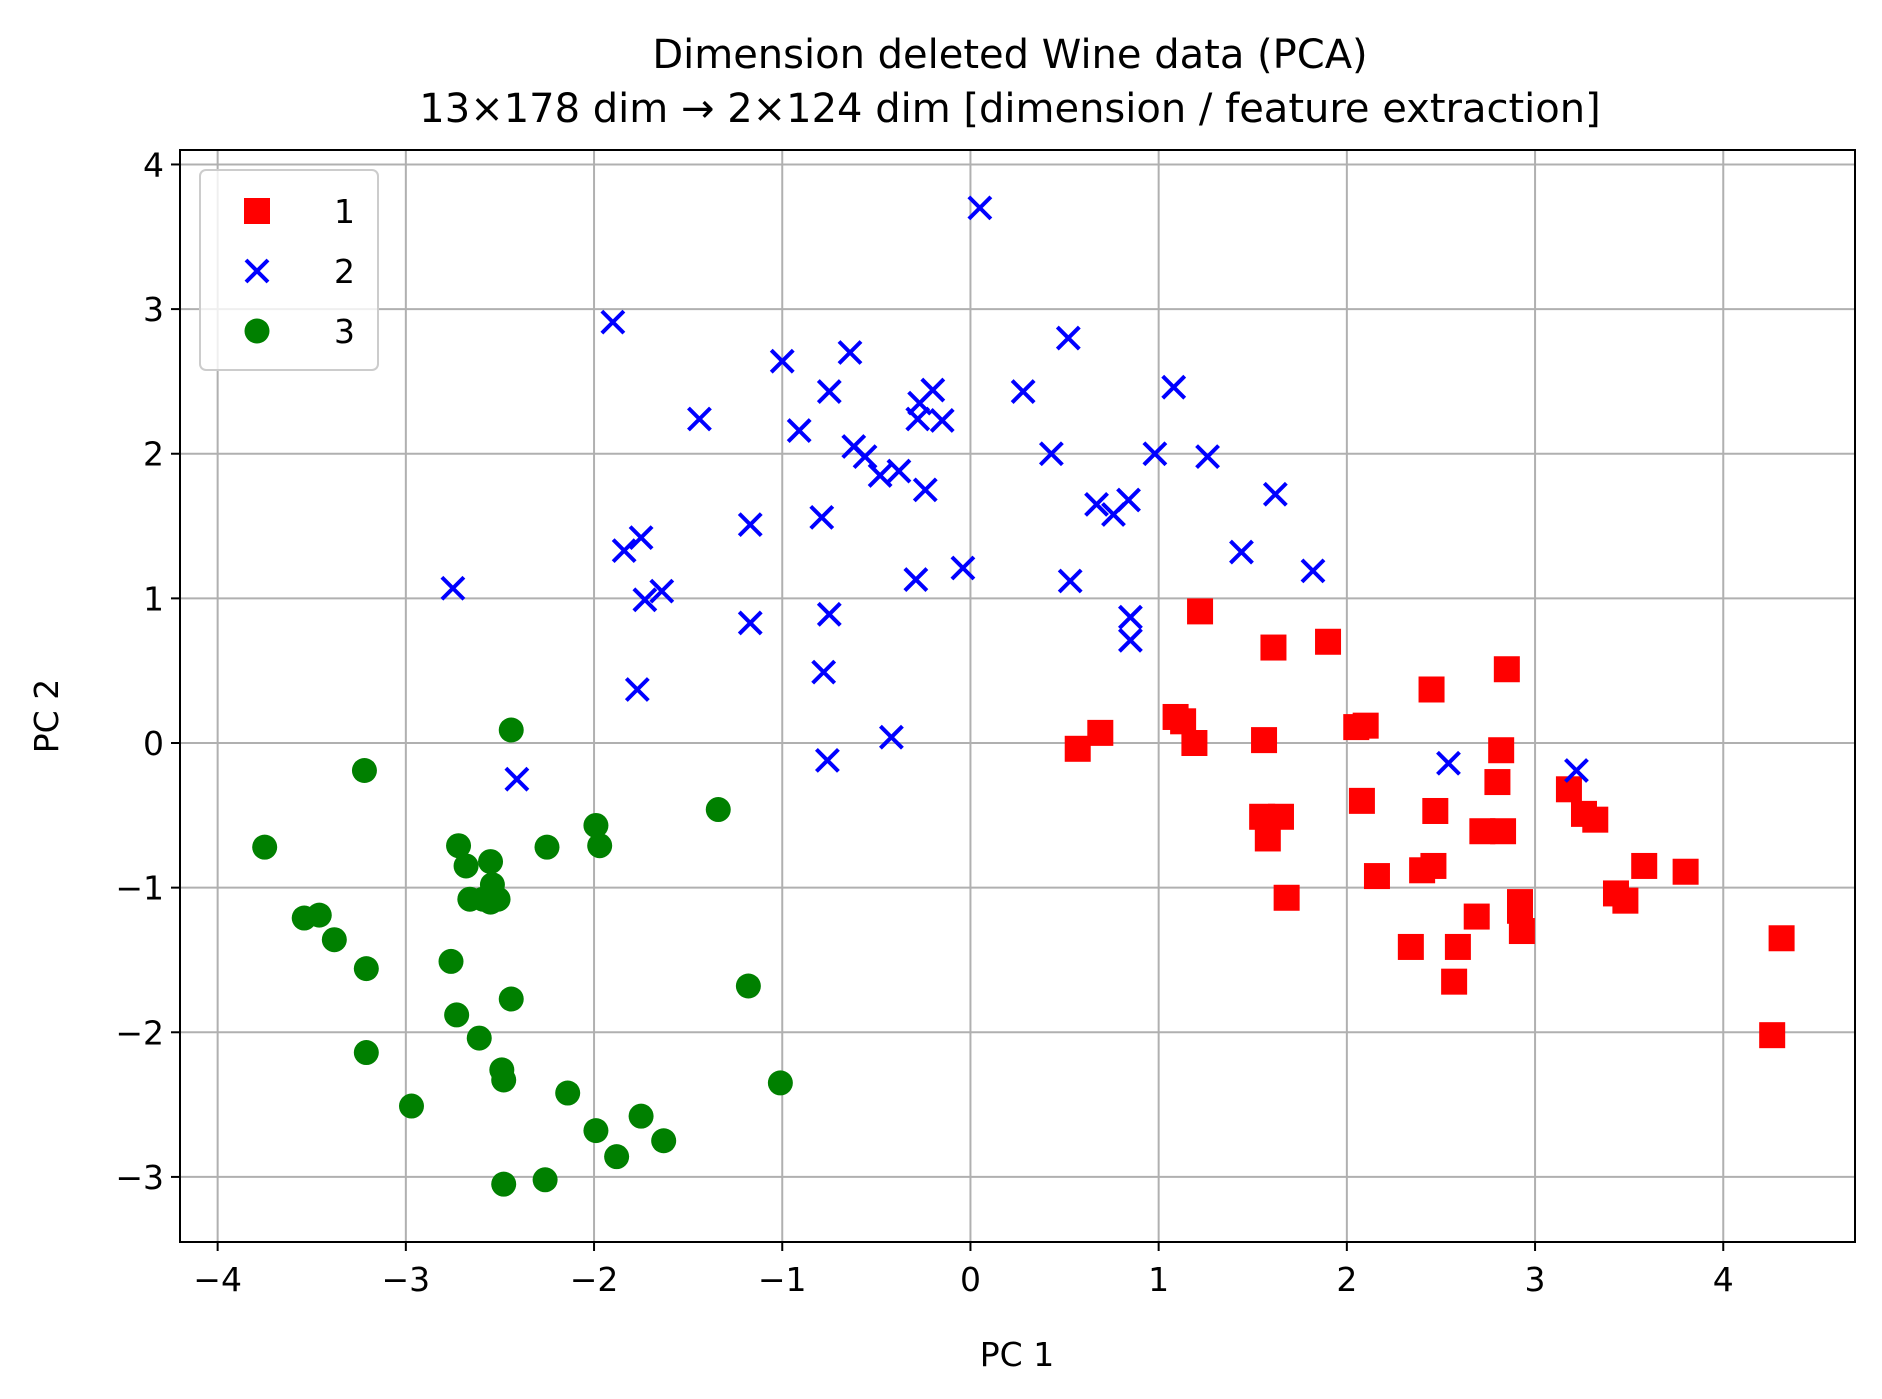  What do you see at coordinates (970, 1279) in the screenshot?
I see `x-tick-label: 0` at bounding box center [970, 1279].